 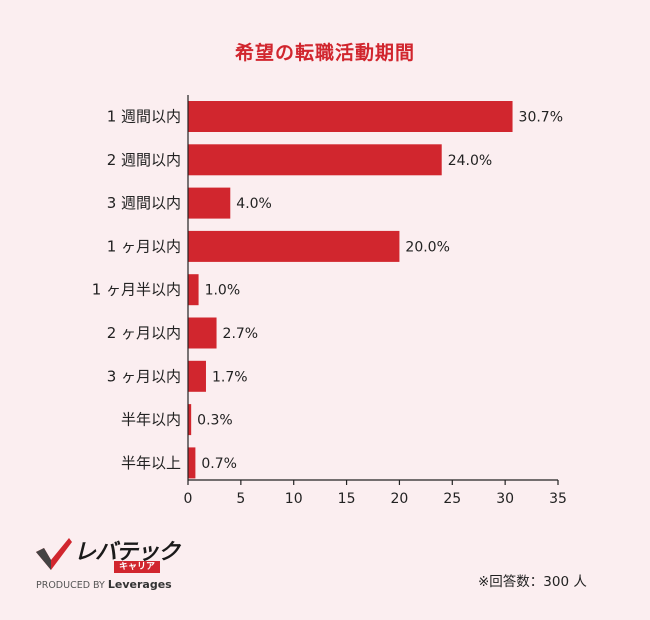 What do you see at coordinates (324, 53) in the screenshot?
I see `chart-title: 希望の転職活動期間` at bounding box center [324, 53].